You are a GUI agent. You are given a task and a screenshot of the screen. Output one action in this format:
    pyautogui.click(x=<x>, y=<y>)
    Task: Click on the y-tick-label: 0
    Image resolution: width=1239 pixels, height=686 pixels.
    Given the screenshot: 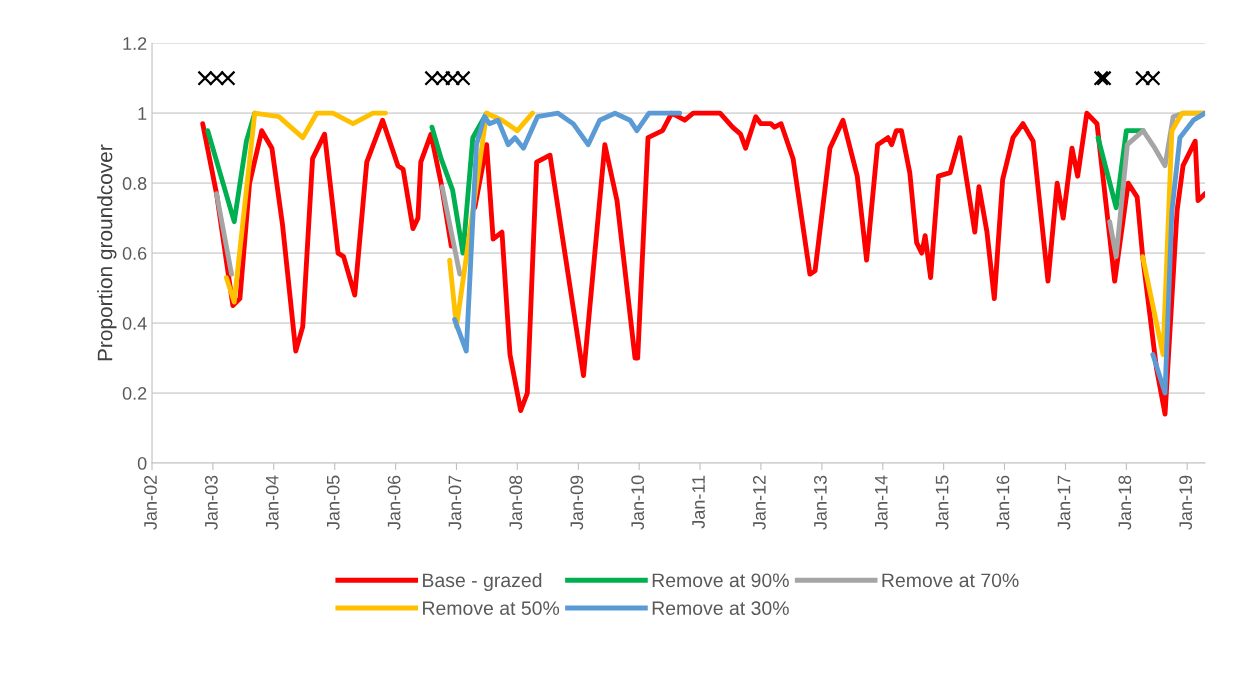 What is the action you would take?
    pyautogui.click(x=142, y=463)
    